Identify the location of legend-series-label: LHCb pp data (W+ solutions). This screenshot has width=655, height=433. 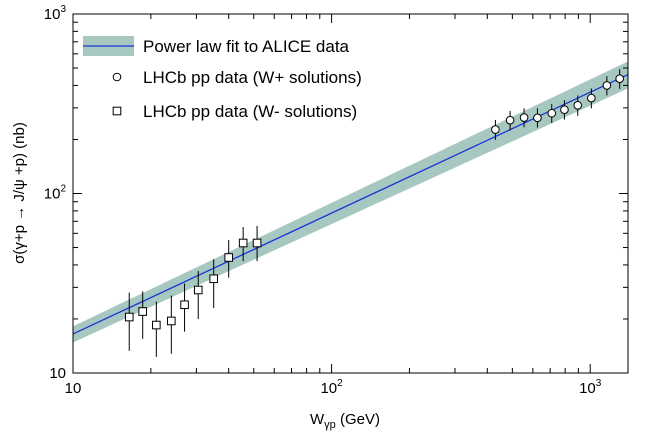
(252, 77).